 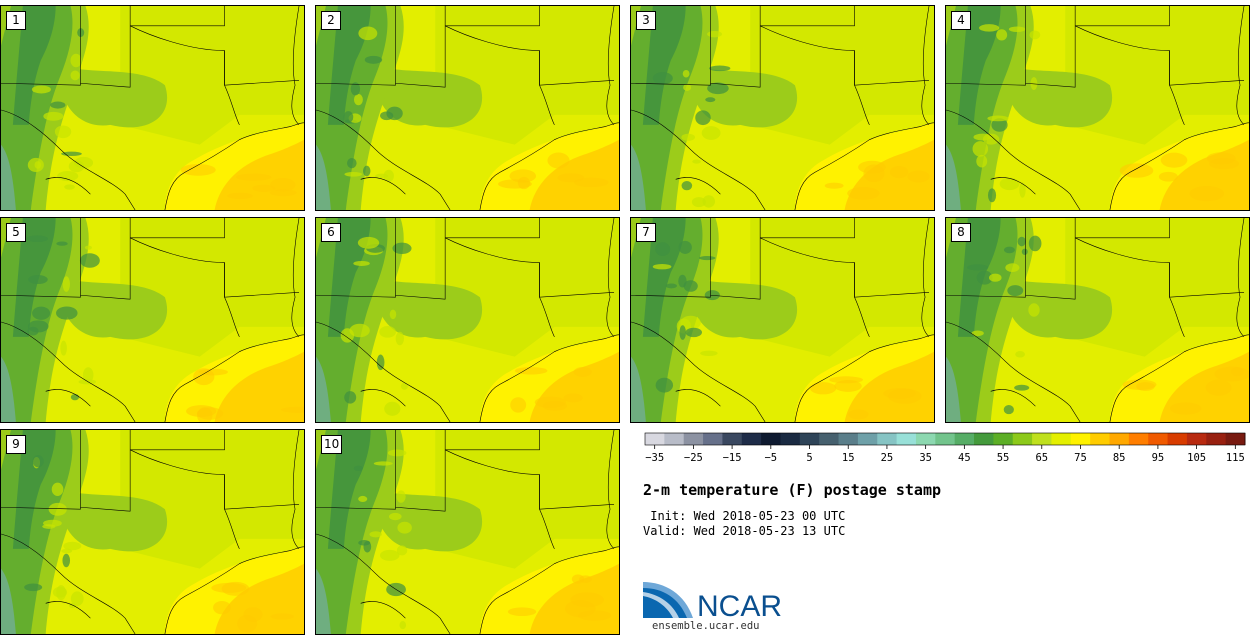 I want to click on ncar-logo: NCAR, so click(x=712, y=601).